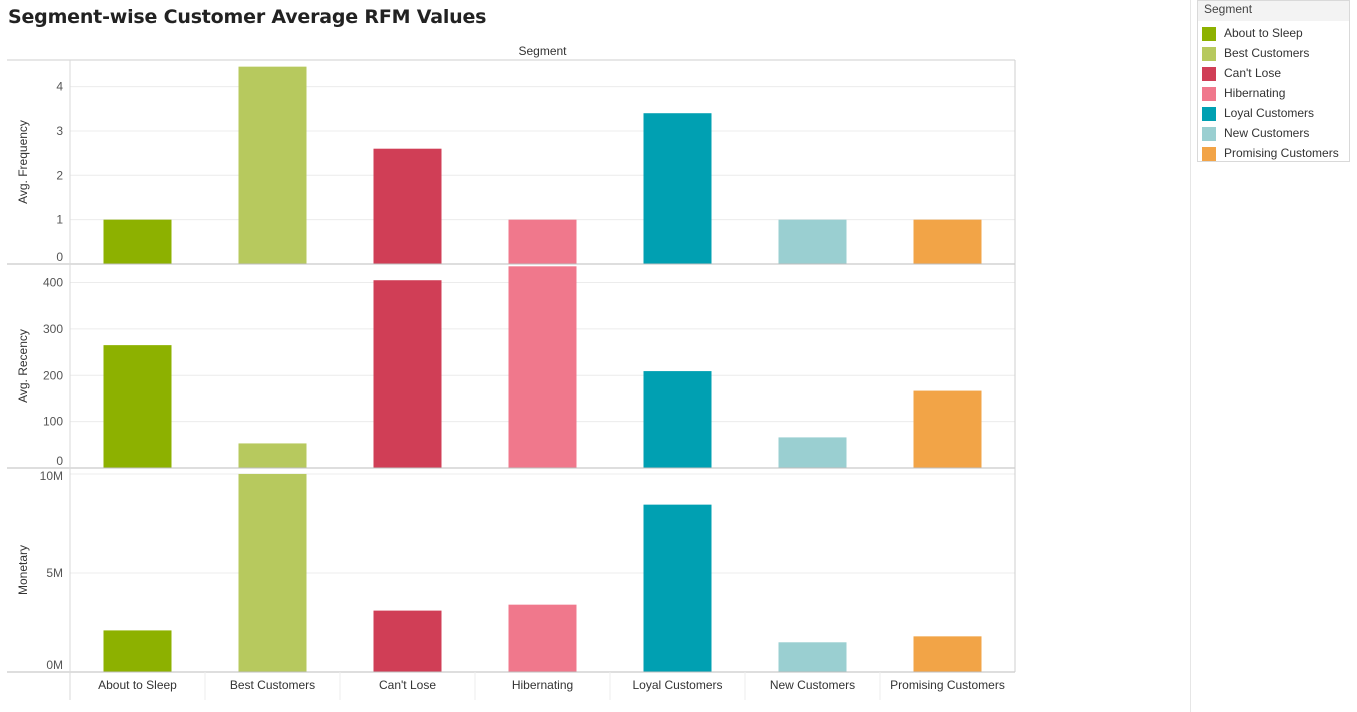 This screenshot has width=1357, height=712. What do you see at coordinates (53, 329) in the screenshot?
I see `y-tick-label: 300` at bounding box center [53, 329].